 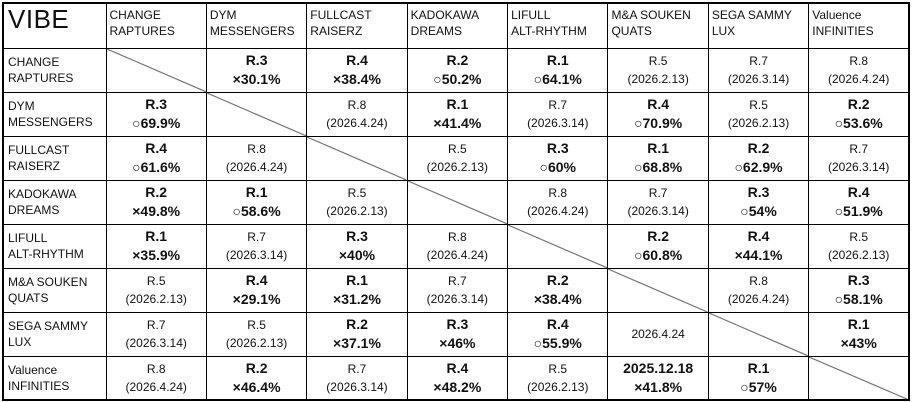 What do you see at coordinates (336, 31) in the screenshot?
I see `team-name-line: RAISERZ` at bounding box center [336, 31].